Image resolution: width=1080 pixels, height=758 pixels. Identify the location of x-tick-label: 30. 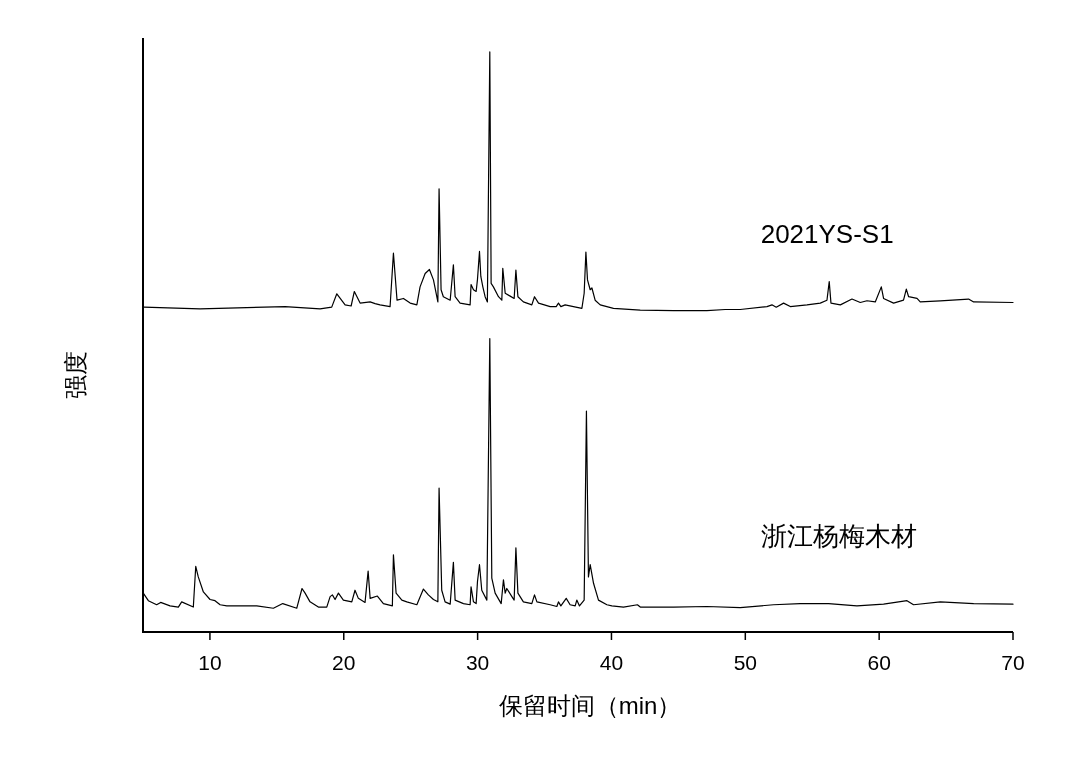
(477, 662).